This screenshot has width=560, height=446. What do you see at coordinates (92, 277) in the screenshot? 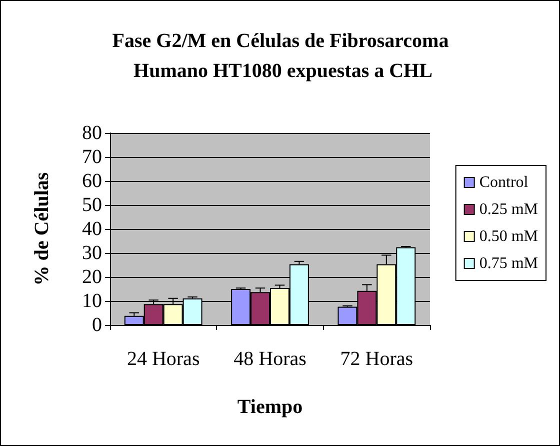
I see `y-tick-label: 20` at bounding box center [92, 277].